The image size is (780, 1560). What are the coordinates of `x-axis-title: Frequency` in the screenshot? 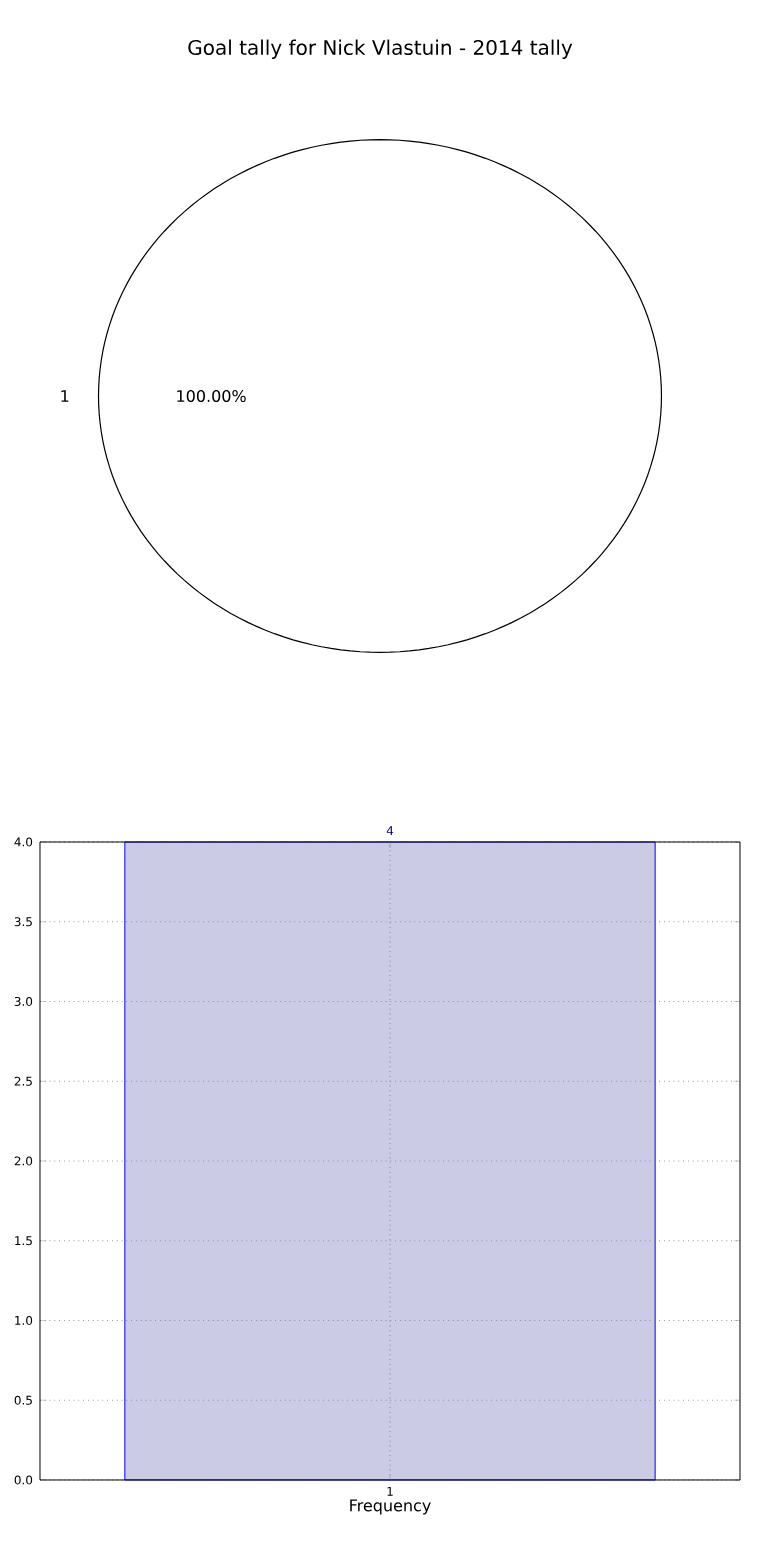 It's located at (390, 1507).